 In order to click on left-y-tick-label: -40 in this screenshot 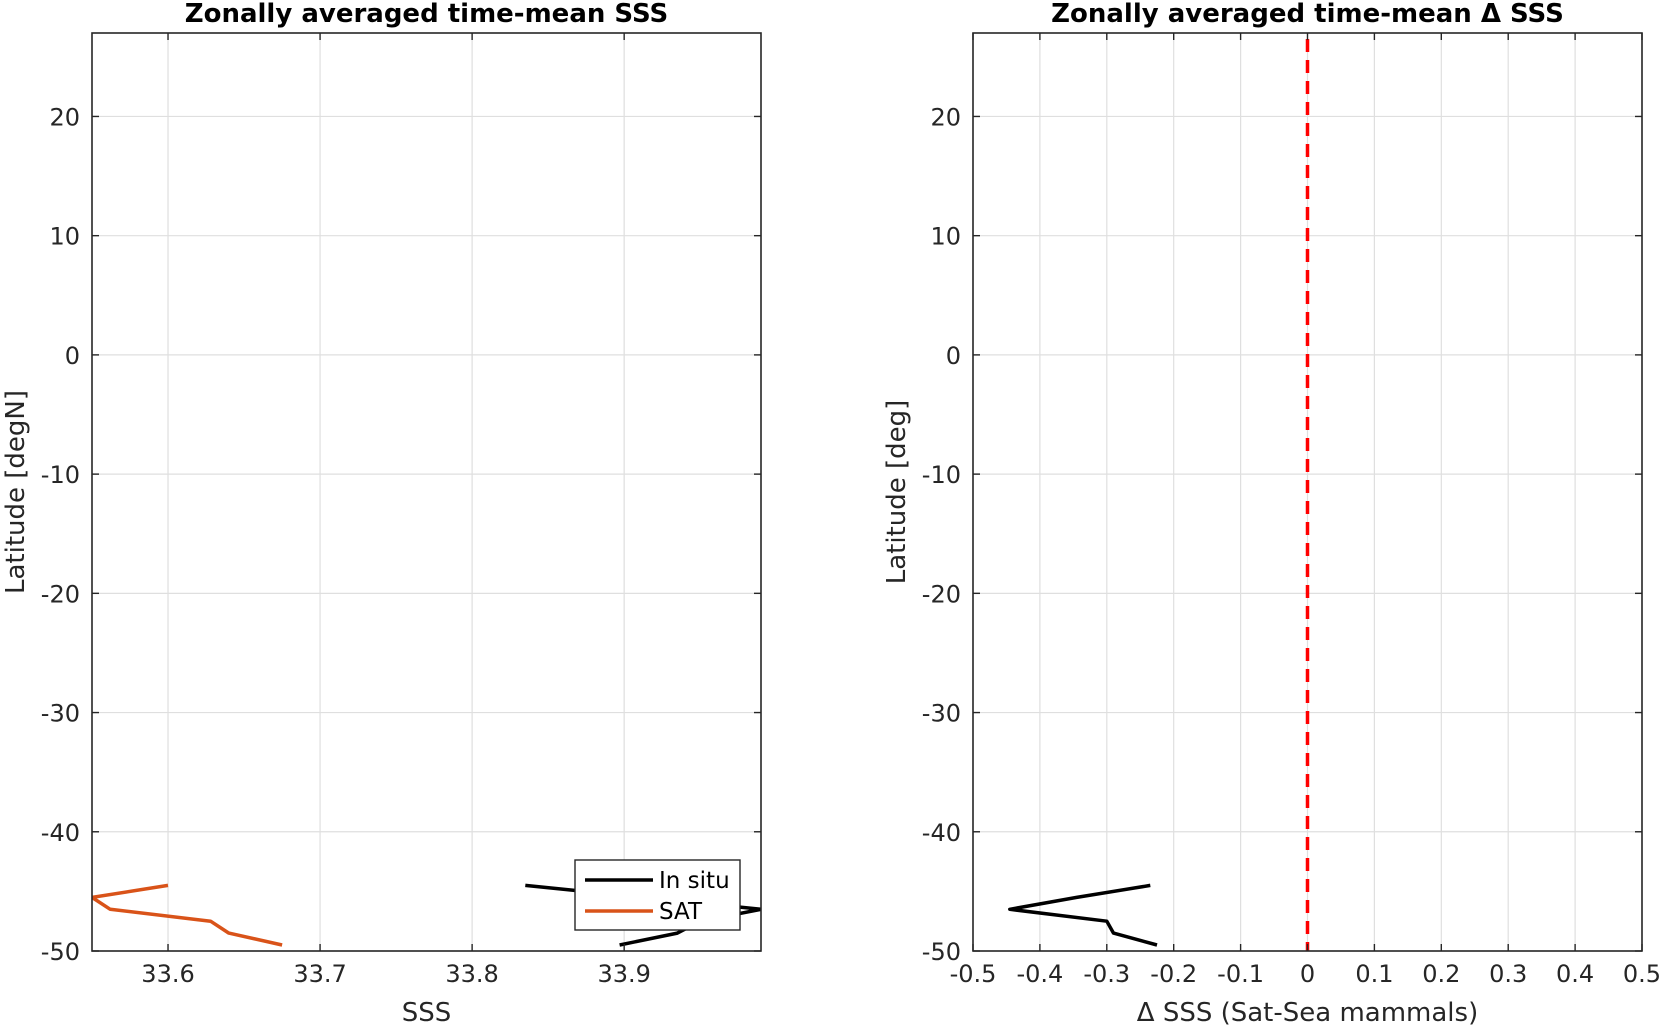, I will do `click(60, 833)`.